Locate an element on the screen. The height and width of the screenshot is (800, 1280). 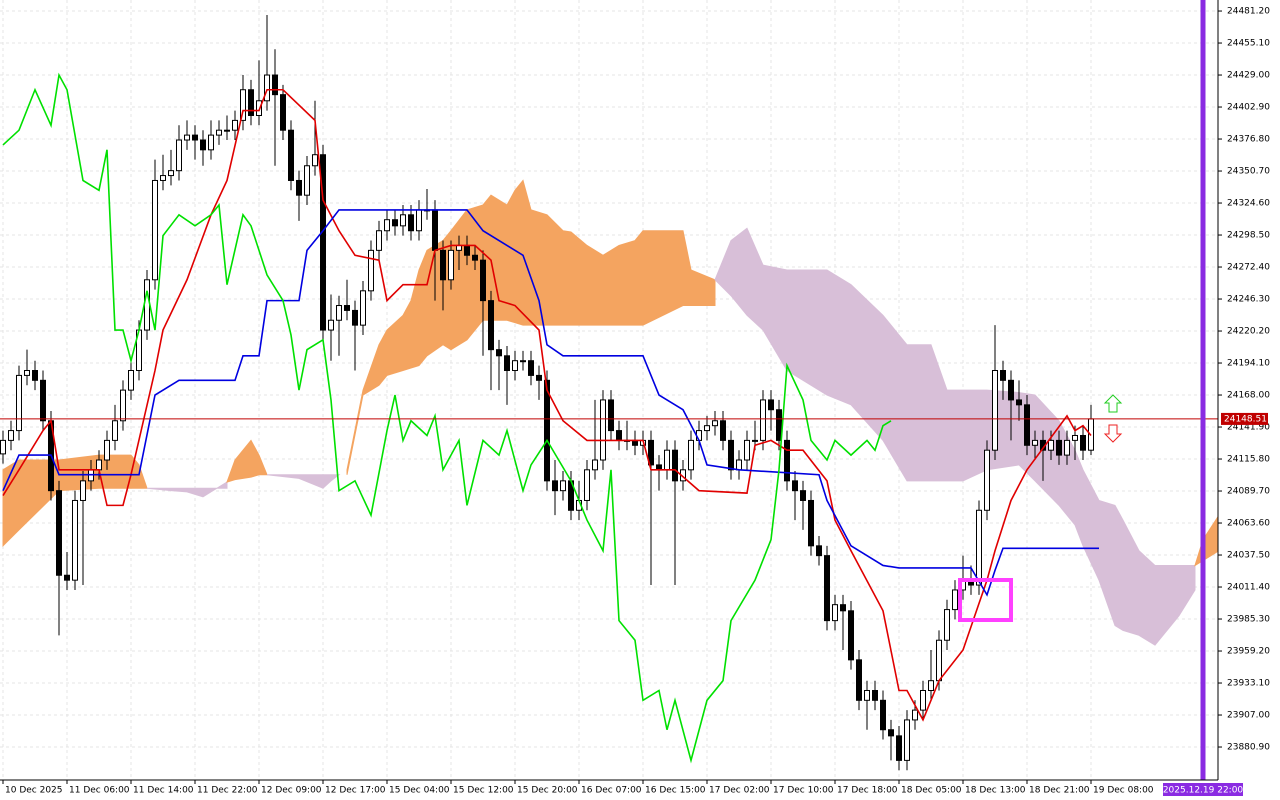
x-tick-label: 19 Dec 08:00 is located at coordinates (1123, 791).